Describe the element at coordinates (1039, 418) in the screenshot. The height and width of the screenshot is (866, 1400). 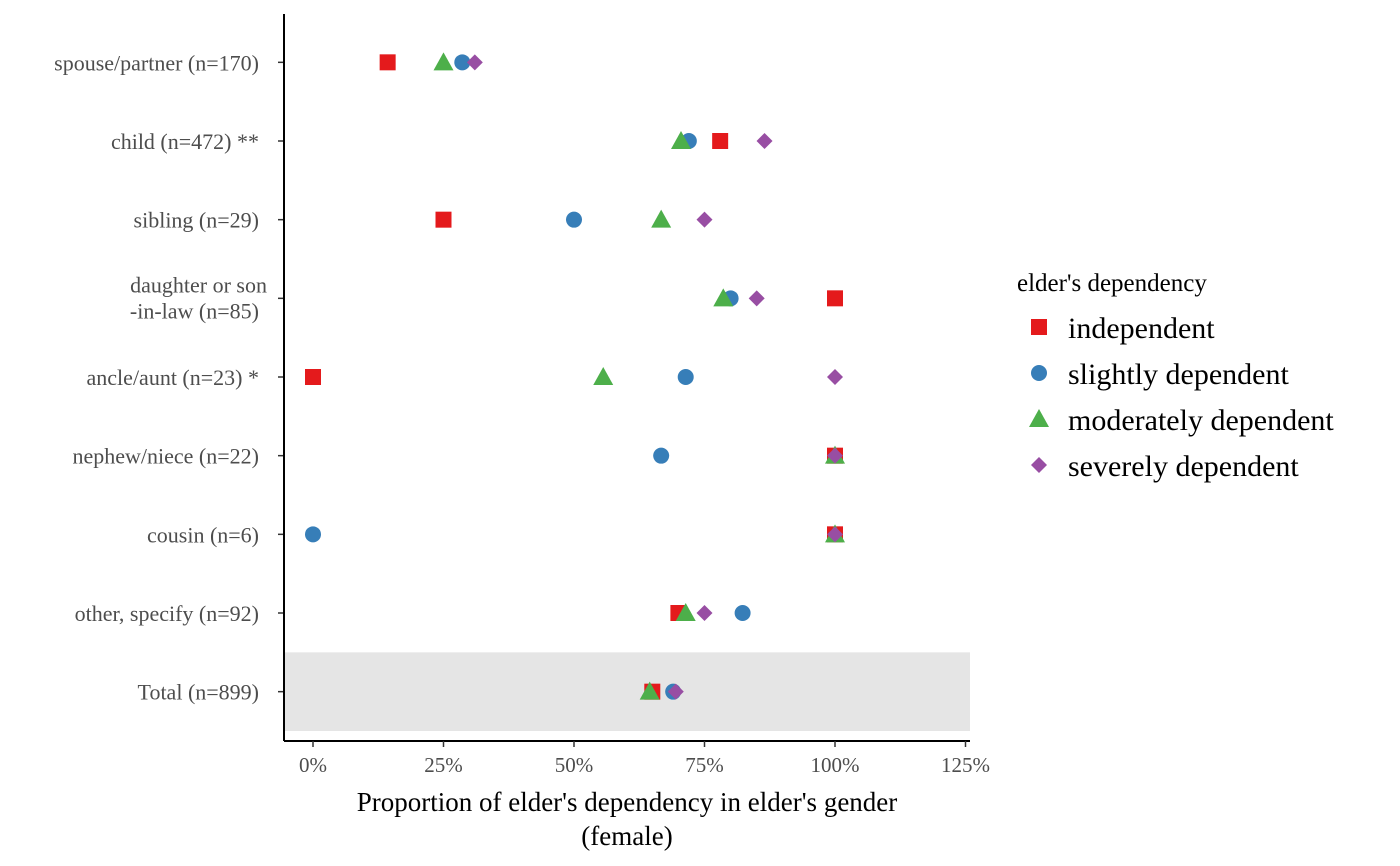
I see `legend-key-triangle` at that location.